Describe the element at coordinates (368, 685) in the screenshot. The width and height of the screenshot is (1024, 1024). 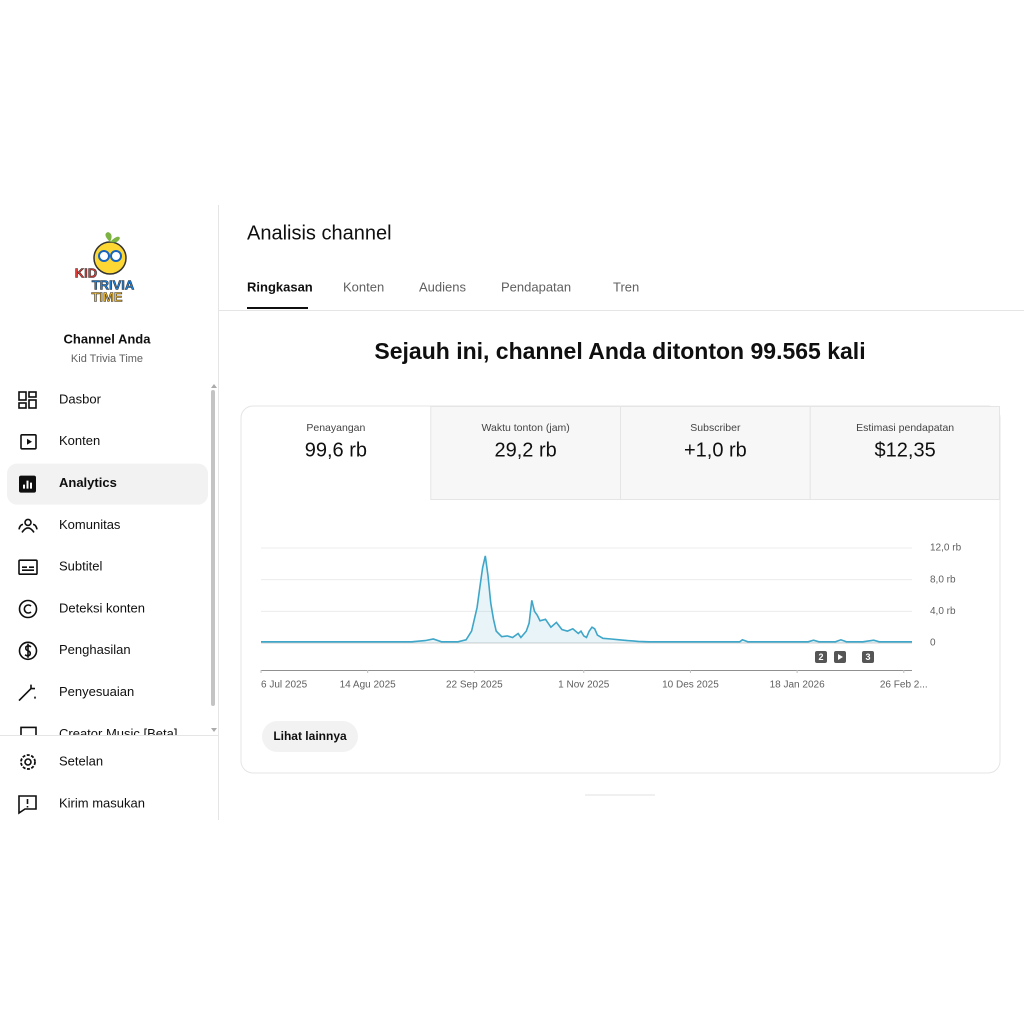
I see `x-tick-label: 14 Agu 2025` at that location.